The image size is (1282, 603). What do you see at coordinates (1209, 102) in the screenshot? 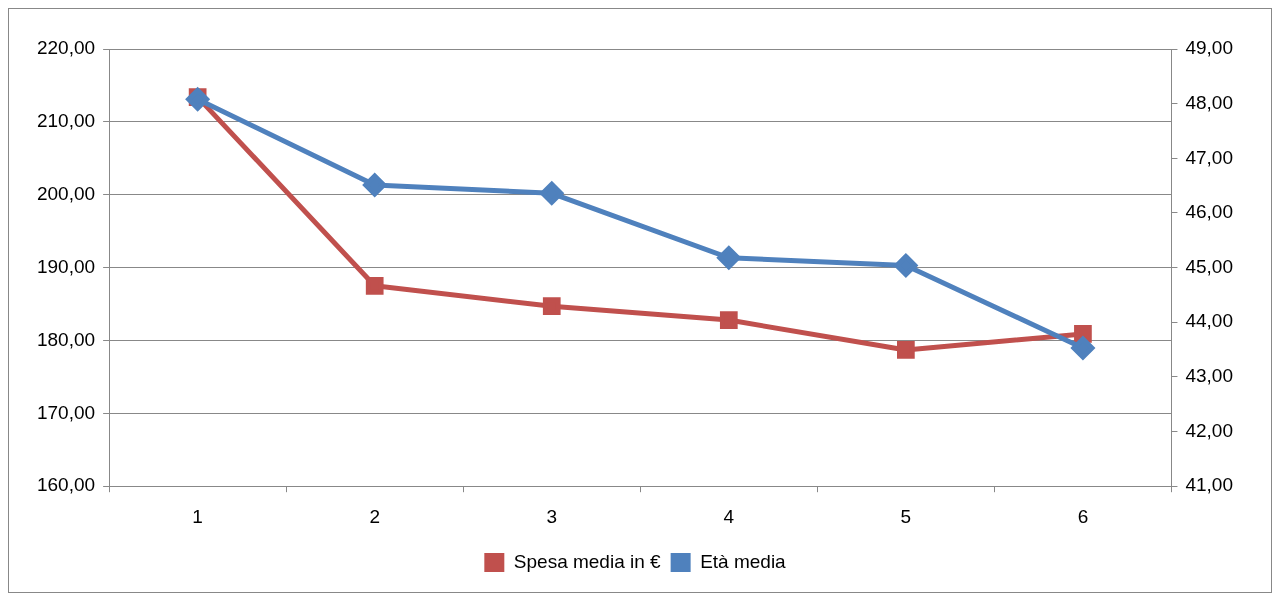
I see `y2-tick-label: 48,00` at bounding box center [1209, 102].